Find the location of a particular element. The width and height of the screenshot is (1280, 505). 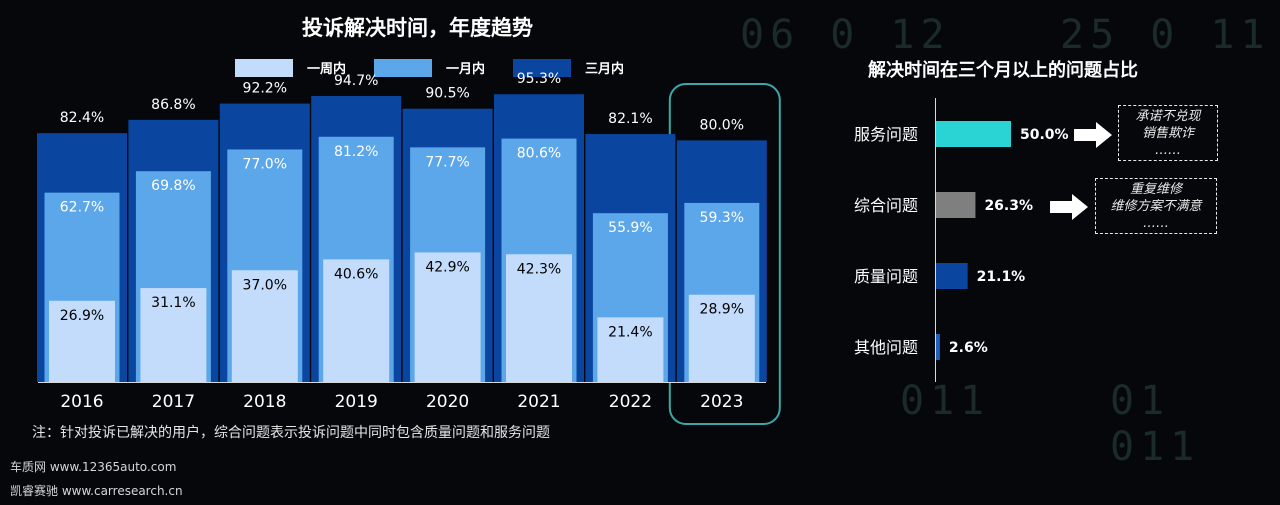

legend-swatch-week is located at coordinates (264, 67).